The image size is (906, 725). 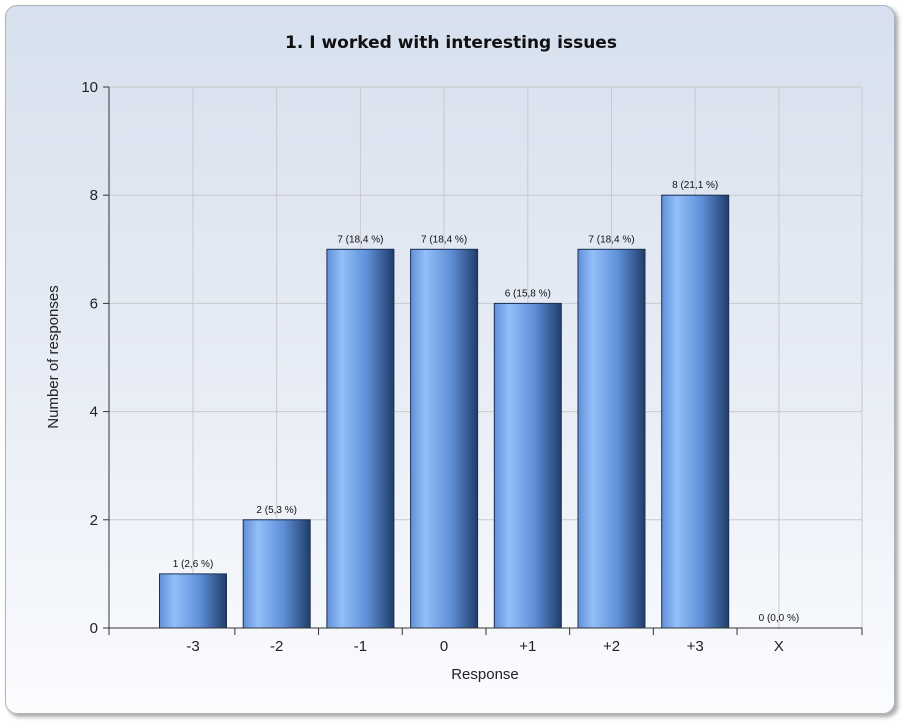 I want to click on y-axis-label: Number of responses, so click(x=53, y=356).